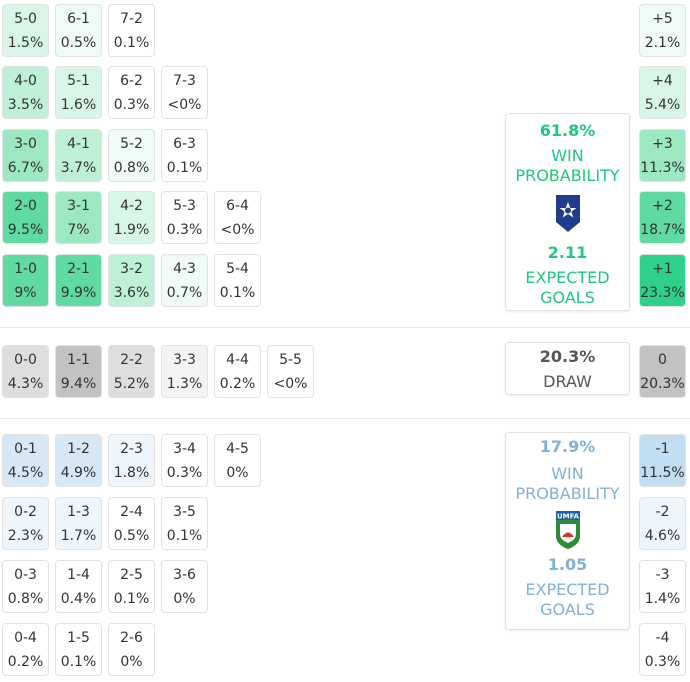  Describe the element at coordinates (78, 268) in the screenshot. I see `home-scoreline-cell-label: 2-1` at that location.